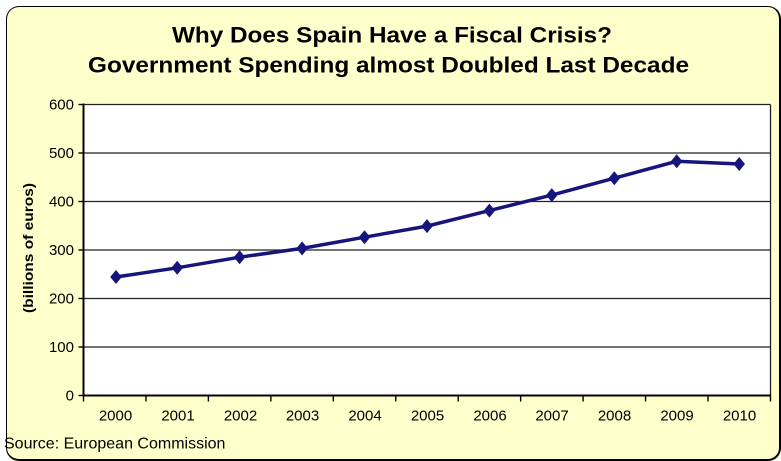 The width and height of the screenshot is (781, 461). I want to click on svg-text: 100, so click(61, 347).